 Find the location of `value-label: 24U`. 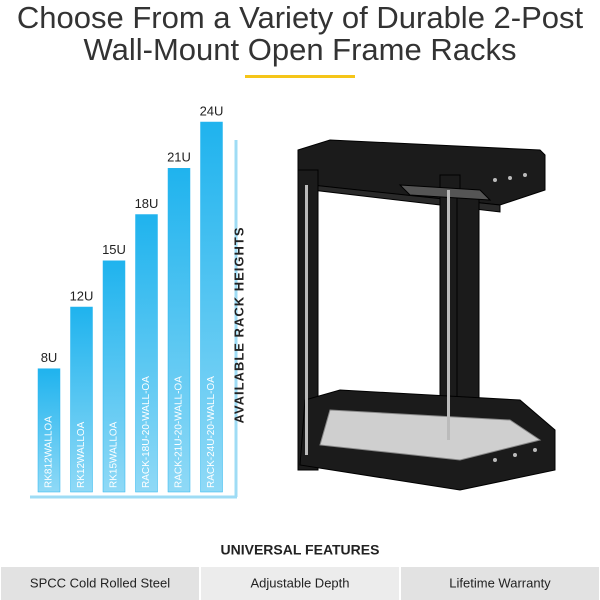

value-label: 24U is located at coordinates (212, 110).